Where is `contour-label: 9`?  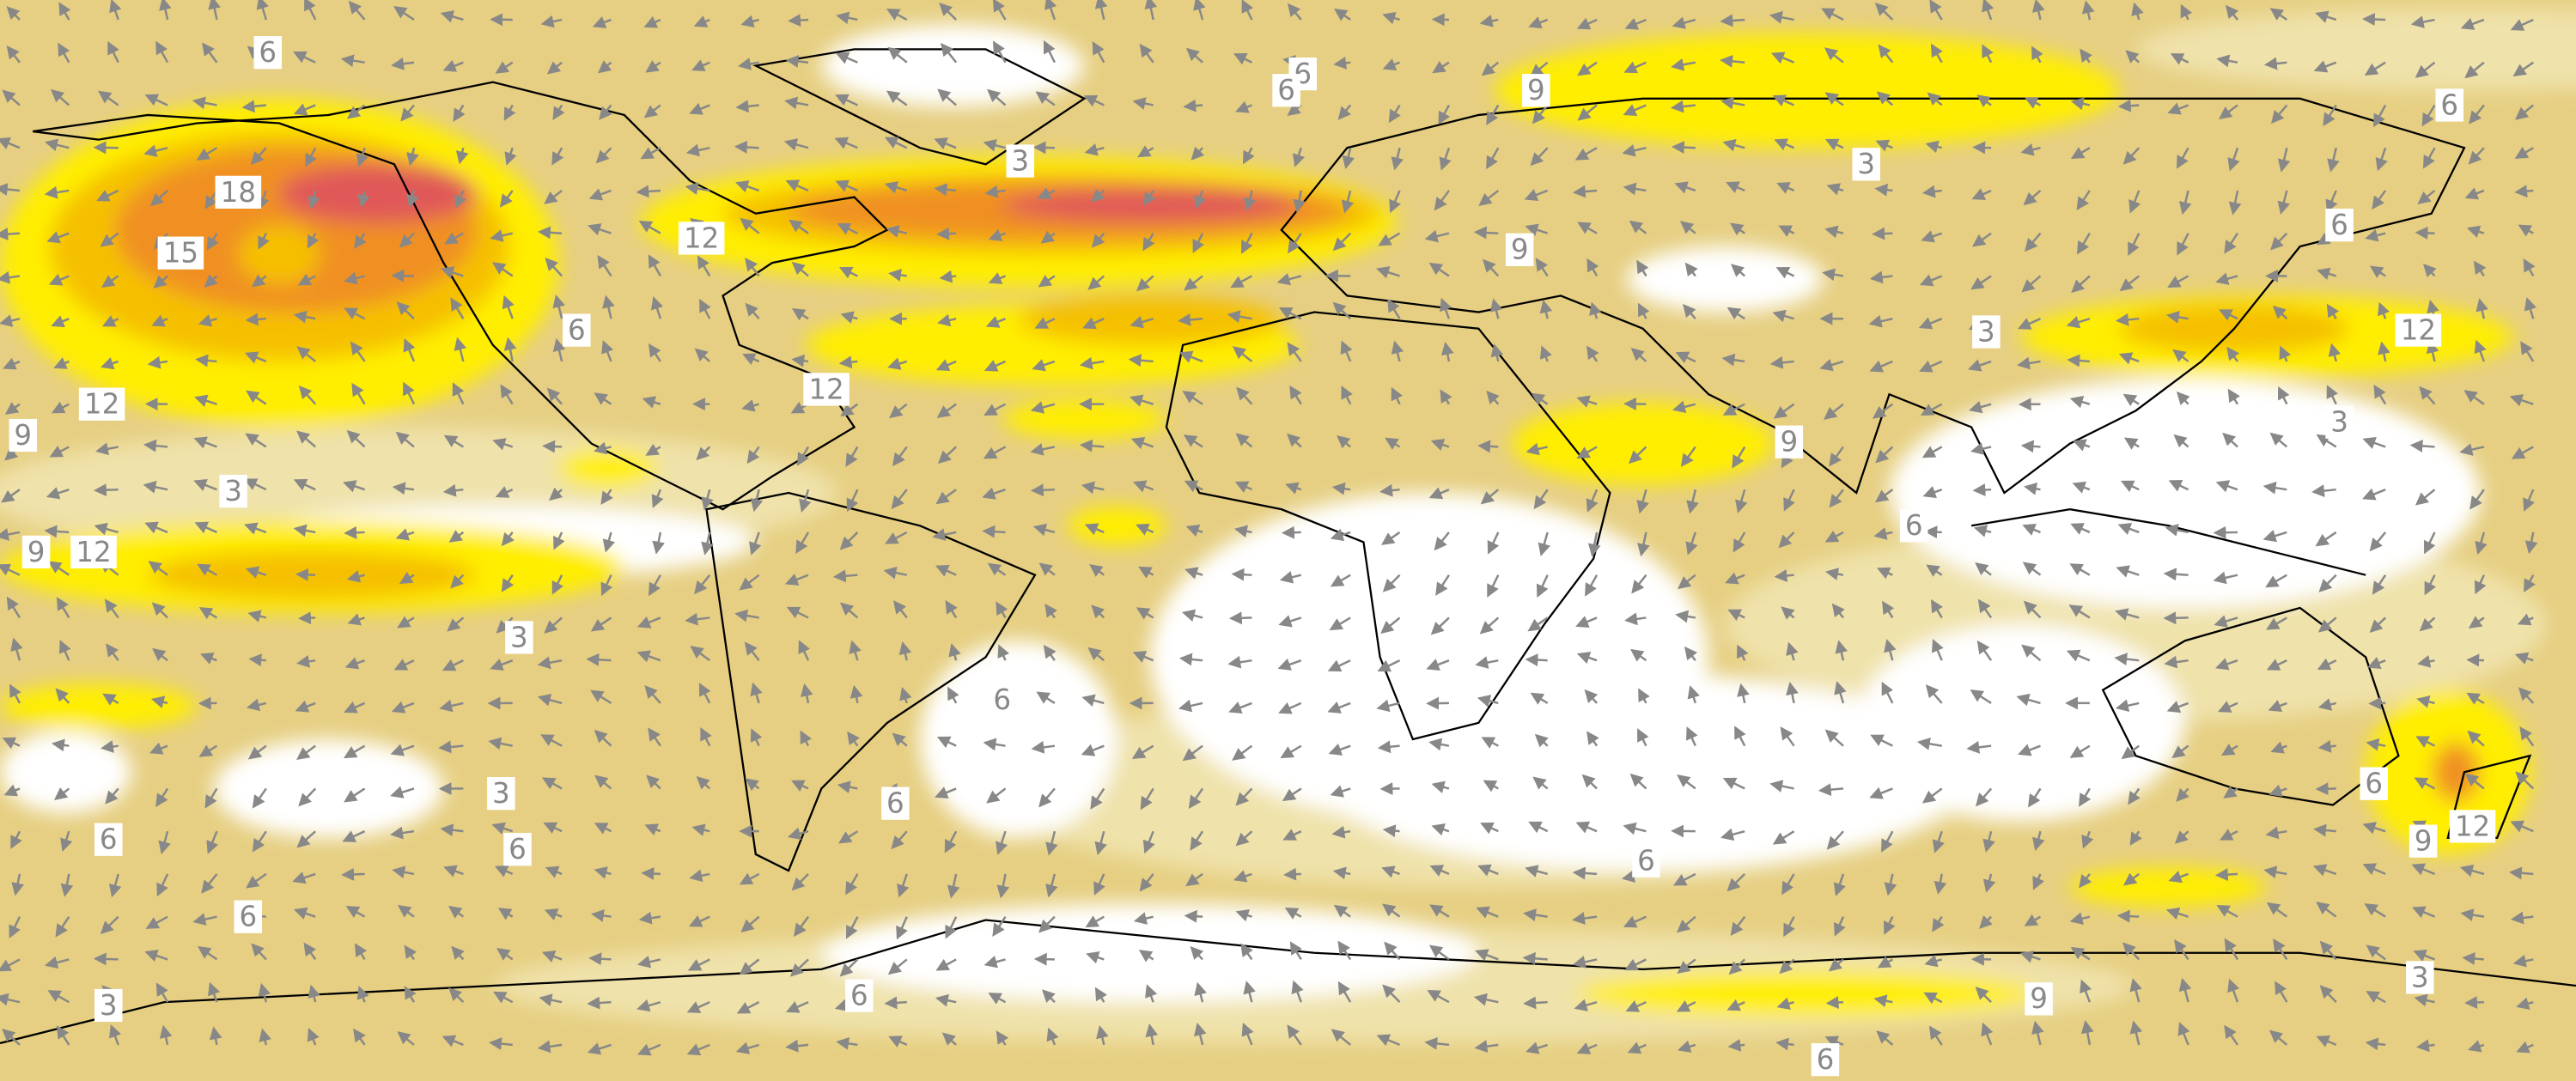
contour-label: 9 is located at coordinates (36, 552).